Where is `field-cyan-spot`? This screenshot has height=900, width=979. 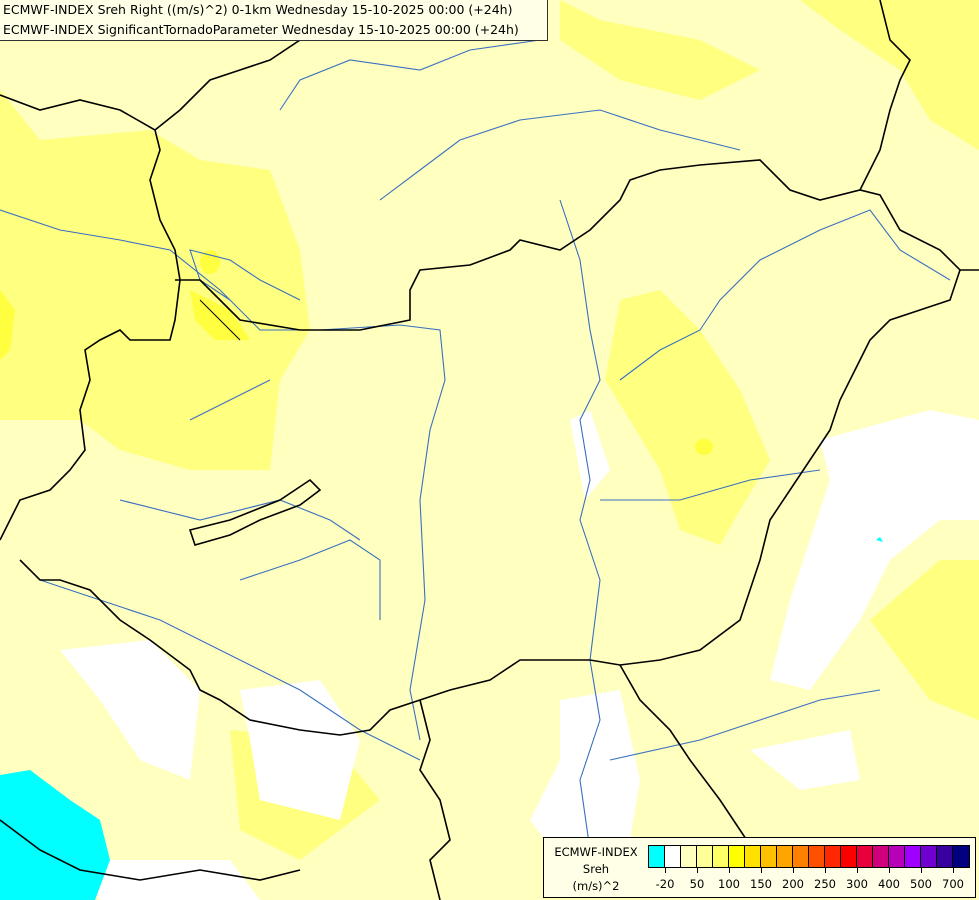
field-cyan-spot is located at coordinates (879, 539).